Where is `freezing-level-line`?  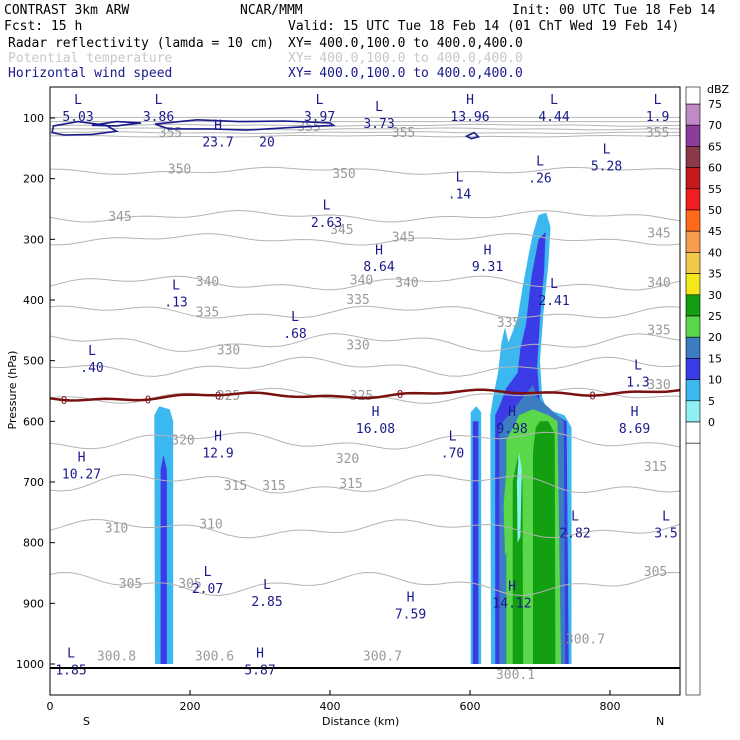 freezing-level-line is located at coordinates (365, 395).